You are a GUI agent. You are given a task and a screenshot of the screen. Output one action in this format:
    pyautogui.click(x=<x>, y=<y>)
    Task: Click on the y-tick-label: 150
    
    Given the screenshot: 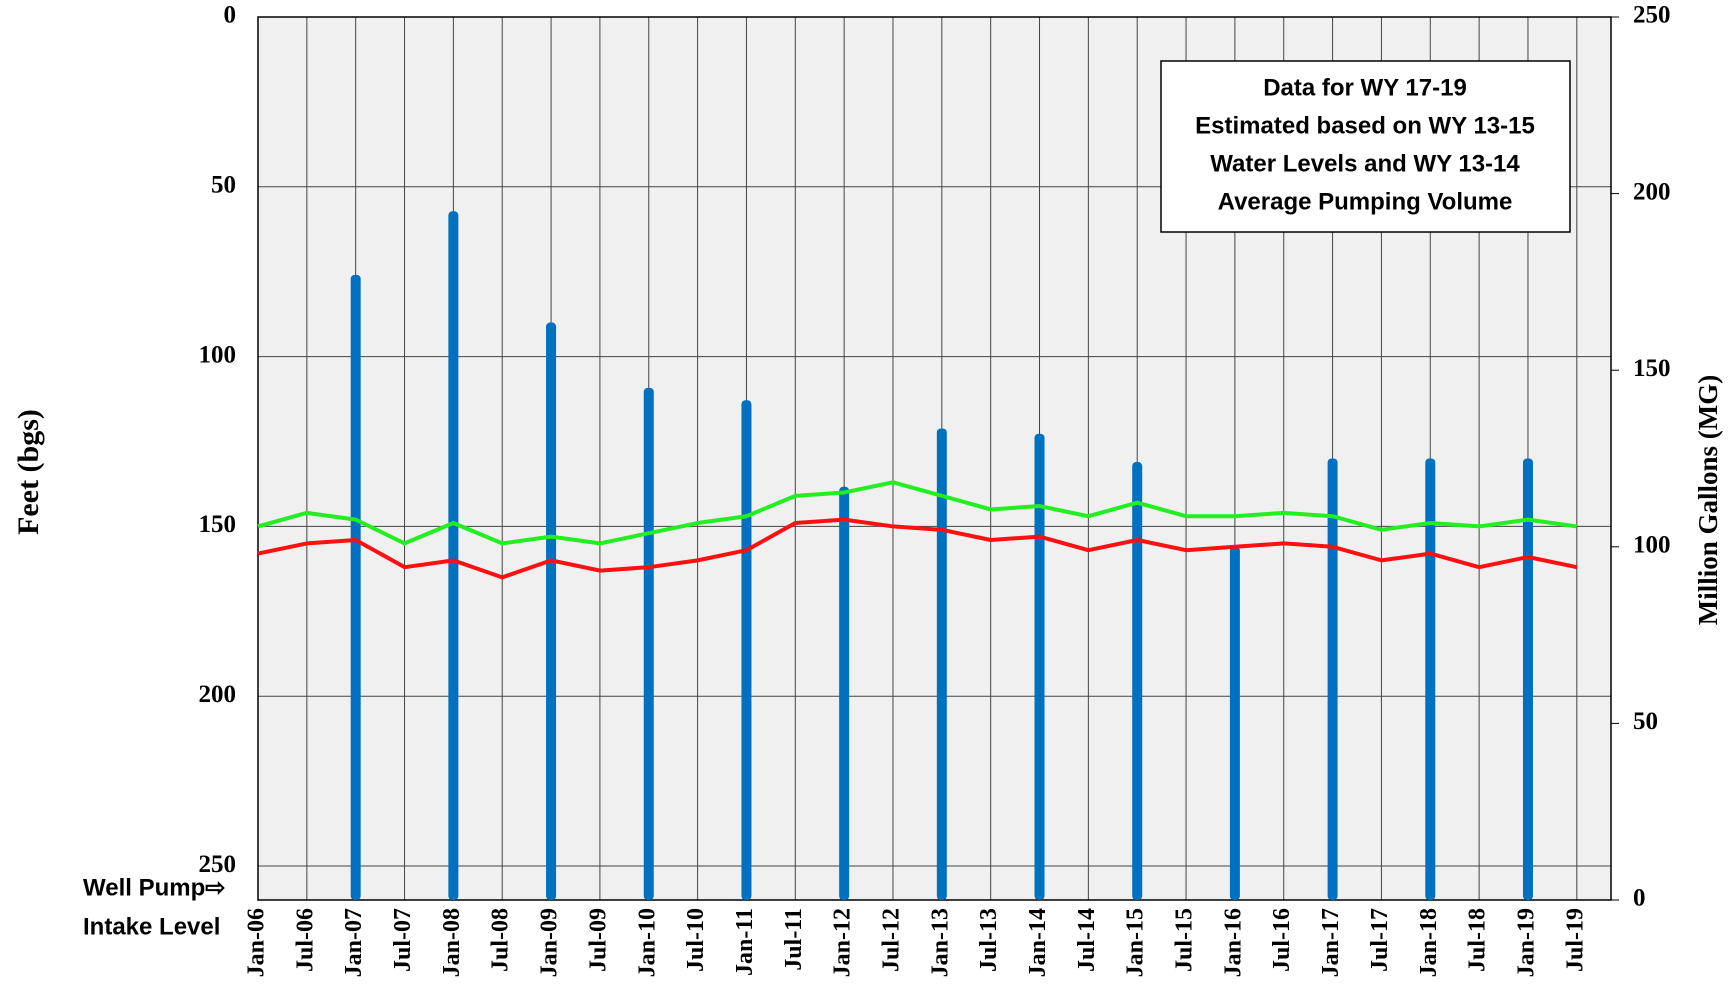 What is the action you would take?
    pyautogui.click(x=218, y=524)
    